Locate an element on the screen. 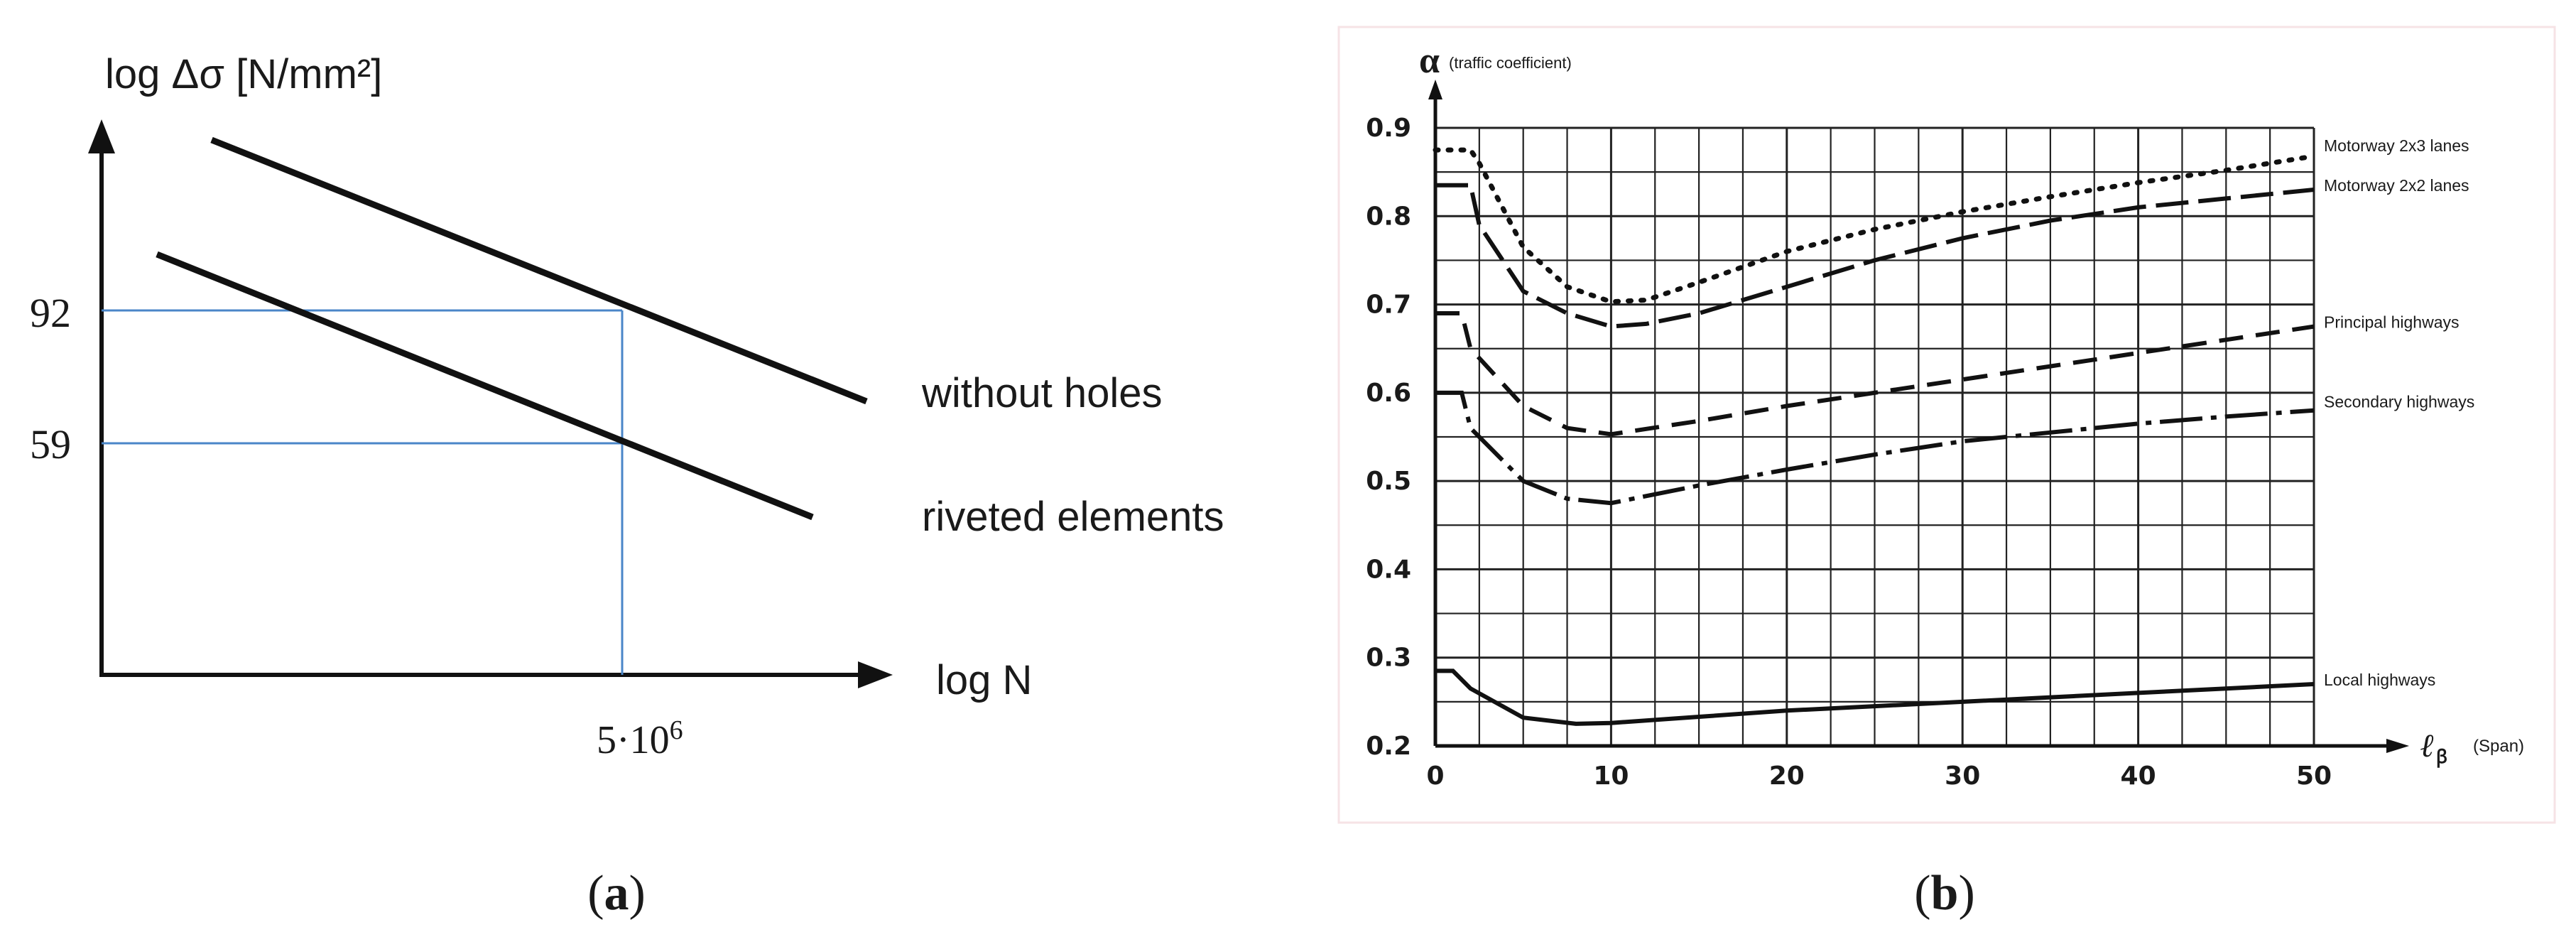 The image size is (2576, 937). a-ytick-59: 59 is located at coordinates (51, 444).